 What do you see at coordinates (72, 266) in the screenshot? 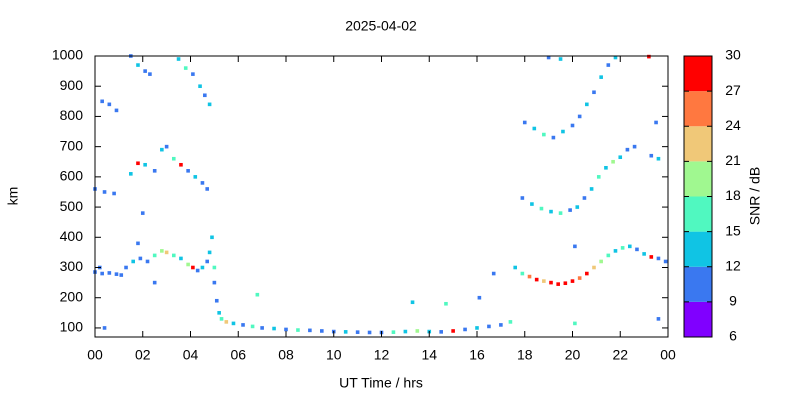
I see `y-tick-label: 300` at bounding box center [72, 266].